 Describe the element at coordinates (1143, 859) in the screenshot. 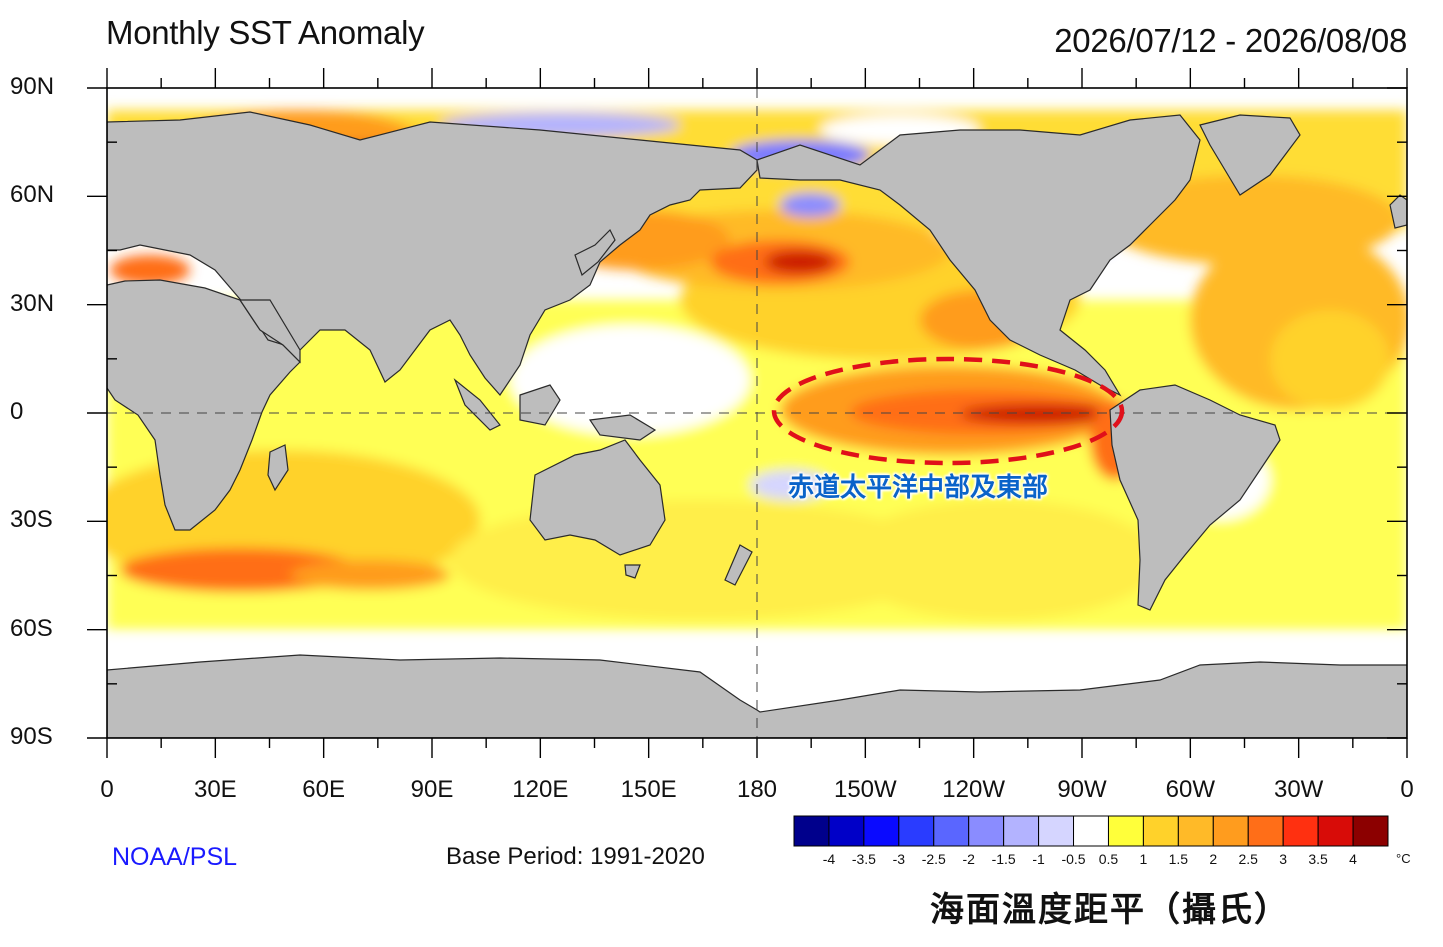

I see `colorbar-label: 1` at that location.